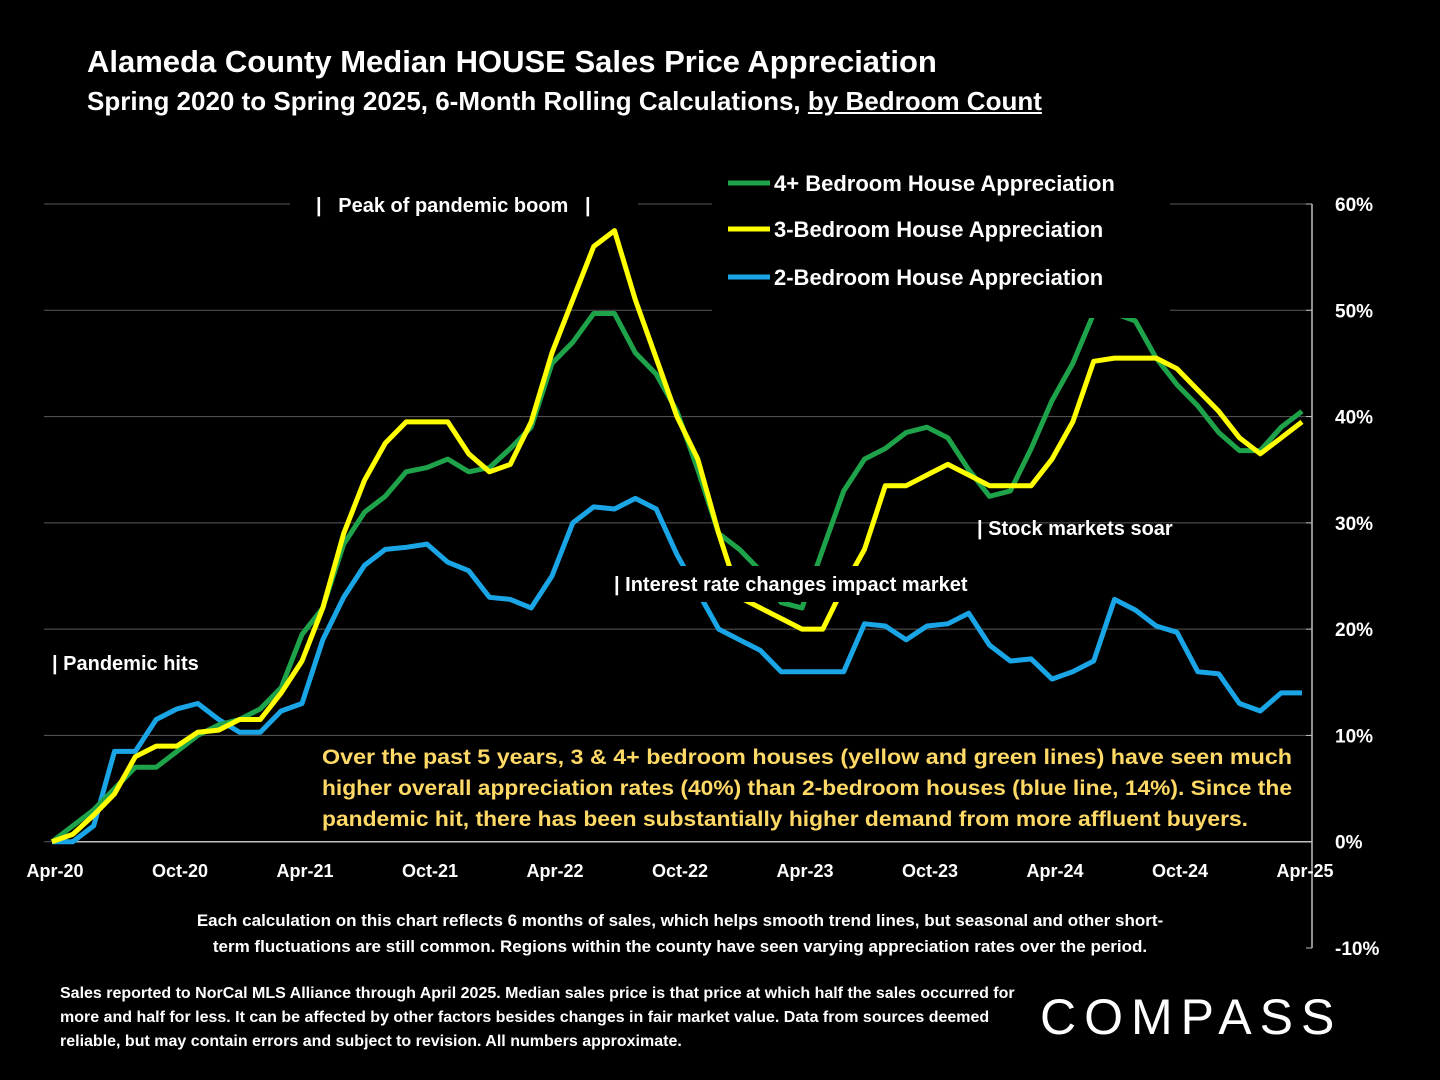 The width and height of the screenshot is (1440, 1080). I want to click on y-tick-label: 40%, so click(1354, 418).